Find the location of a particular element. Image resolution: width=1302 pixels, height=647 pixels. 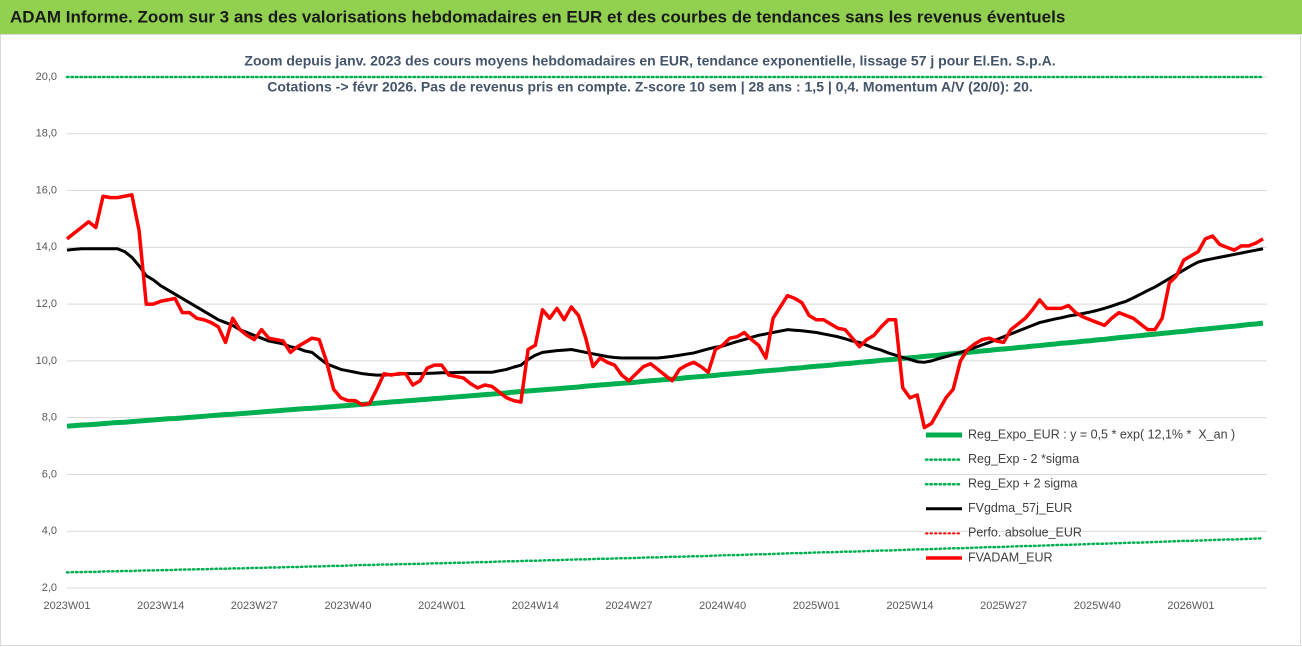

x-tick-label: 2026W01 is located at coordinates (1190, 606).